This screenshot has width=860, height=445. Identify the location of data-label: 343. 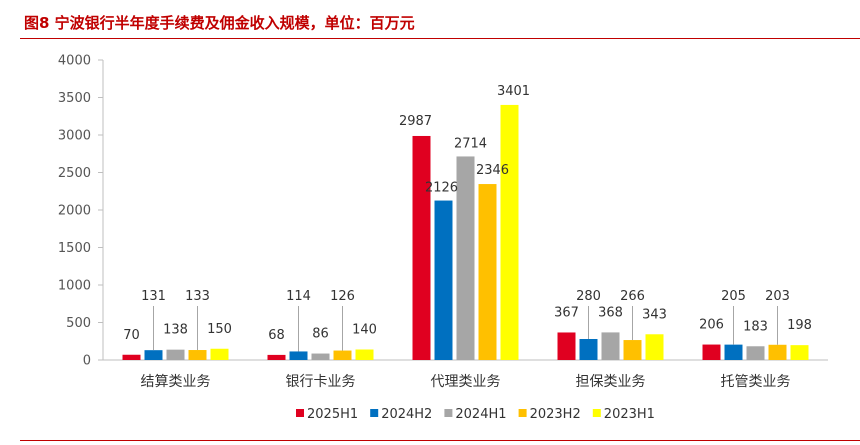
(654, 314).